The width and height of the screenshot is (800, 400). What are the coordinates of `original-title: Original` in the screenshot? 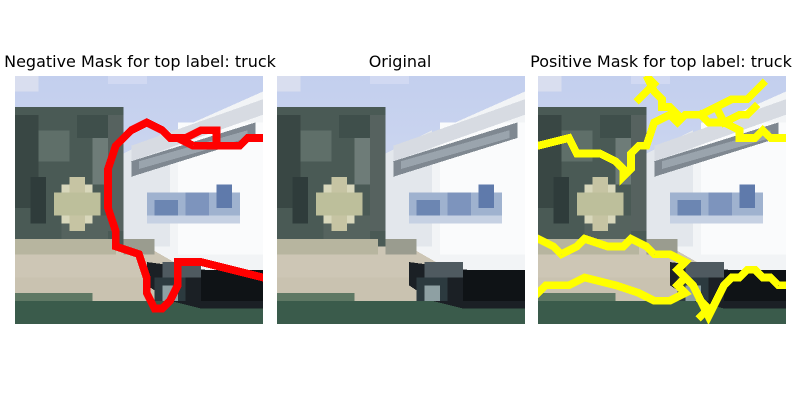 It's located at (400, 61).